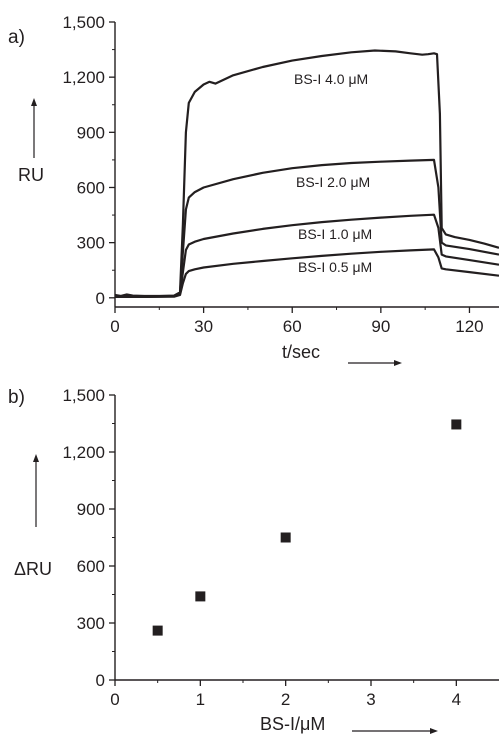 This screenshot has width=499, height=737. Describe the element at coordinates (36, 458) in the screenshot. I see `panel-b-y-axis-arrowhead` at that location.